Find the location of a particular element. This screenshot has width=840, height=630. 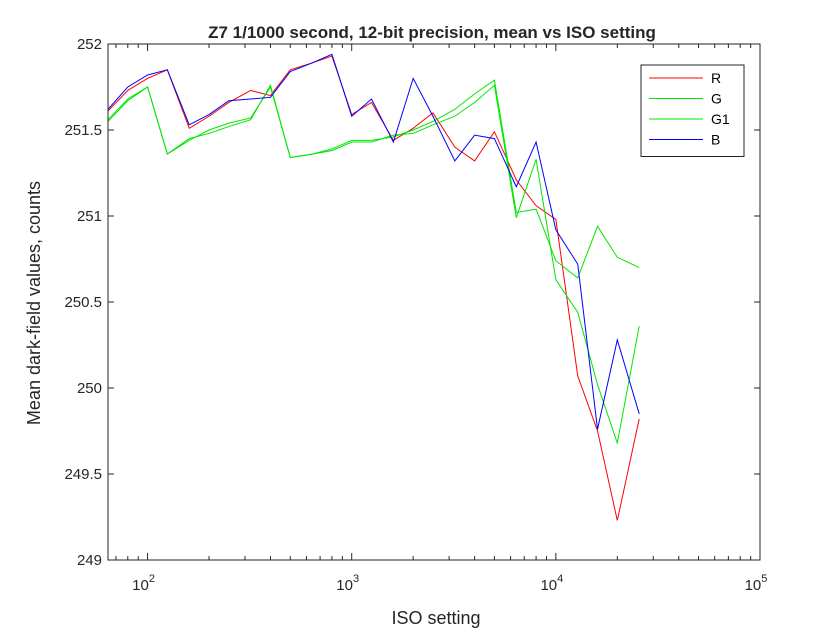

x-tick-label: 10⁴ is located at coordinates (551, 583).